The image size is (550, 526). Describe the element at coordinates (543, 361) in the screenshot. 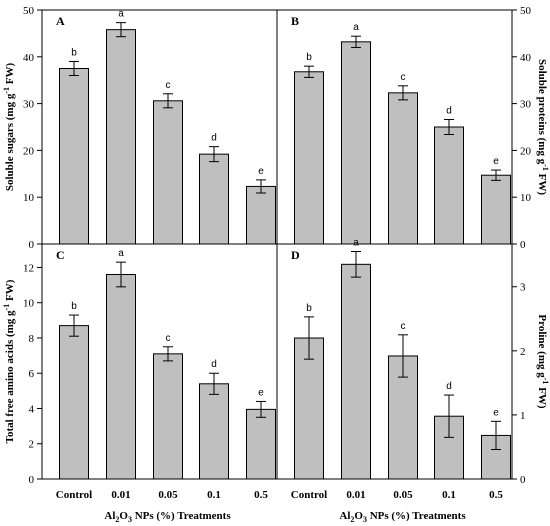

I see `y-axis-title: Proline (mg g-1 FW)` at that location.